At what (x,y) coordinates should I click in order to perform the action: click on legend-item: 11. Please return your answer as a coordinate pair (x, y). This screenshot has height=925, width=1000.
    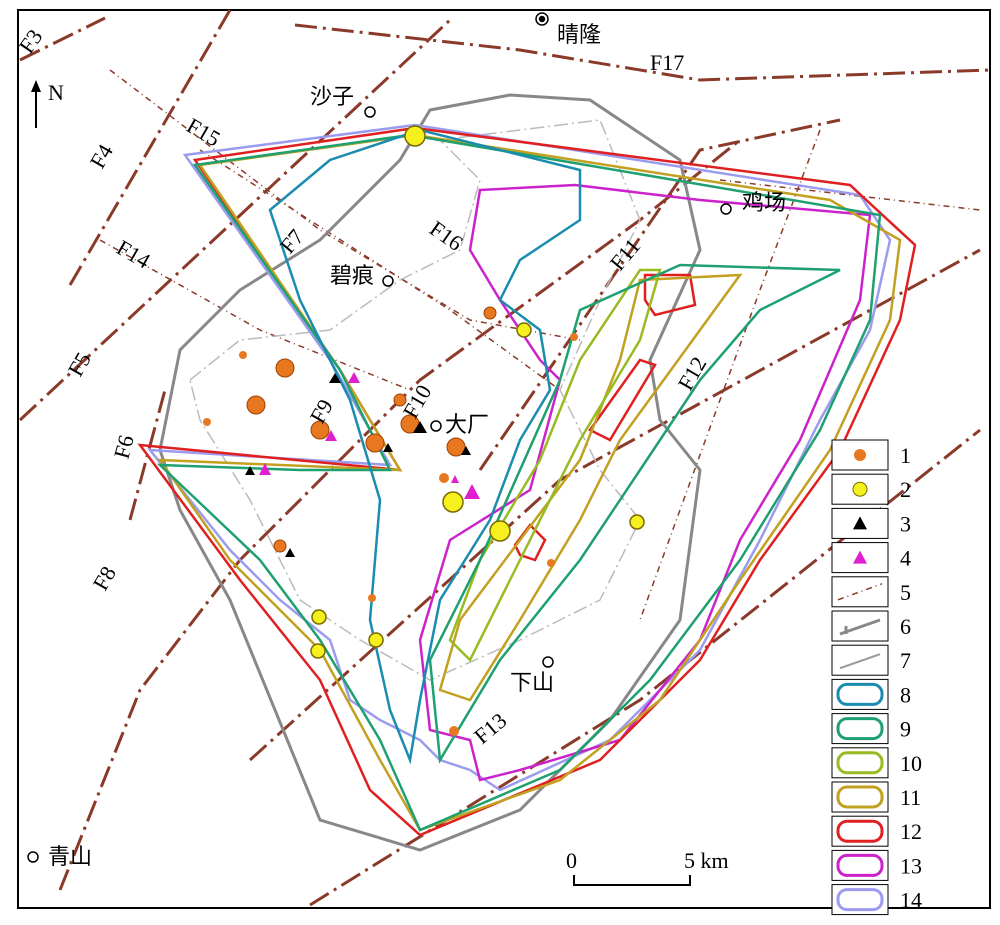
    Looking at the image, I should click on (876, 797).